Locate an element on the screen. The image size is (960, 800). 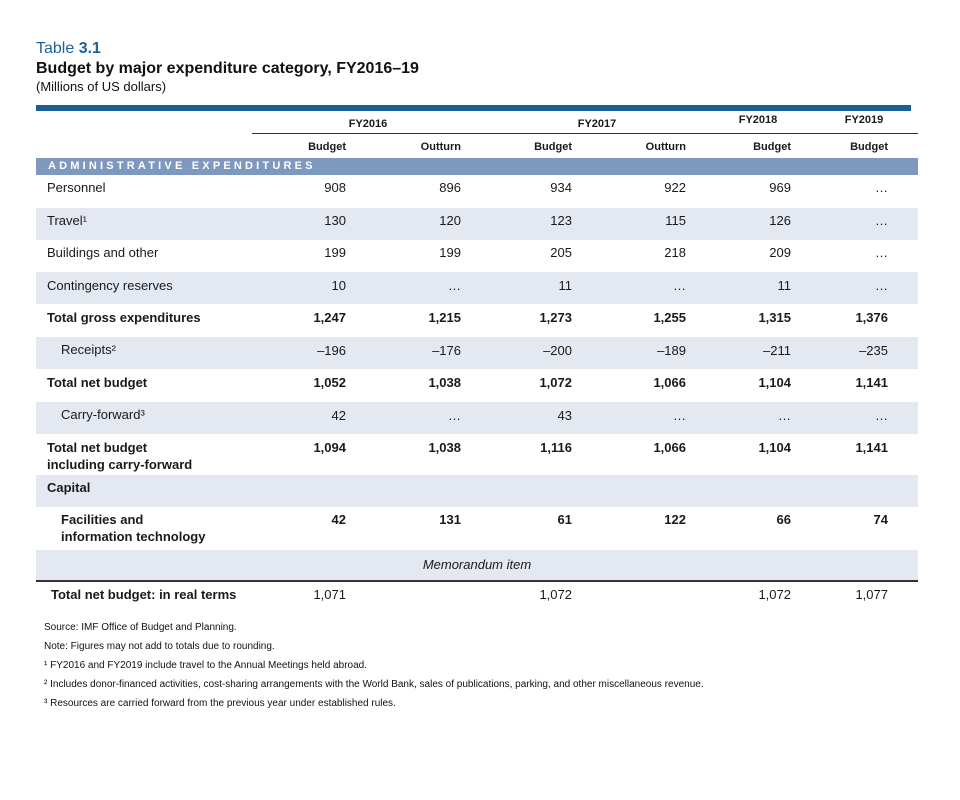
cell: 130 is located at coordinates (335, 220).